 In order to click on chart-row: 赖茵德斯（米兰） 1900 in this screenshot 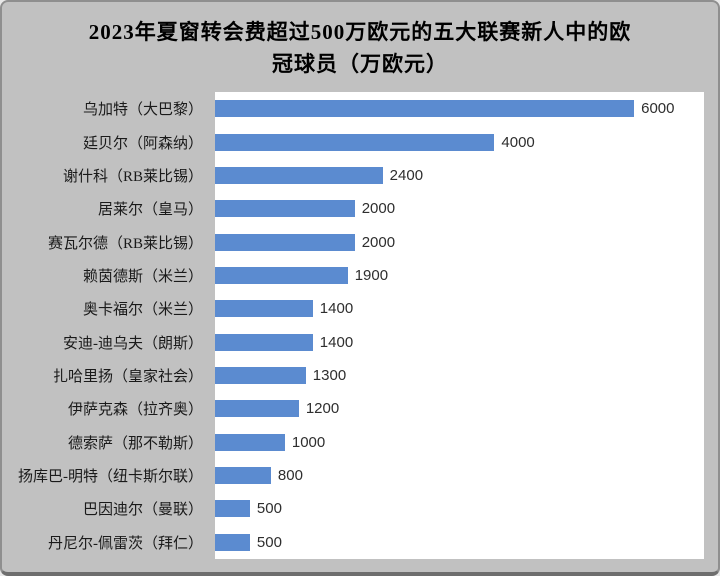, I will do `click(353, 275)`.